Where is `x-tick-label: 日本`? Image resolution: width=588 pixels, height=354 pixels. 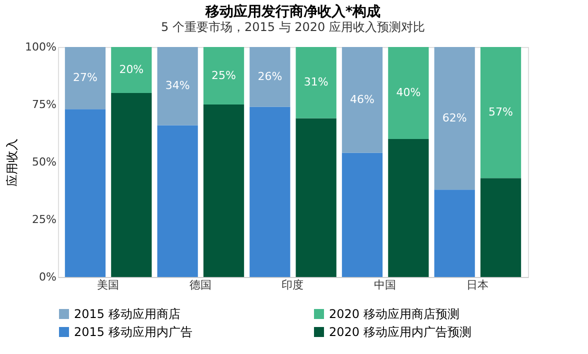 x-tick-label: 日本 is located at coordinates (477, 285).